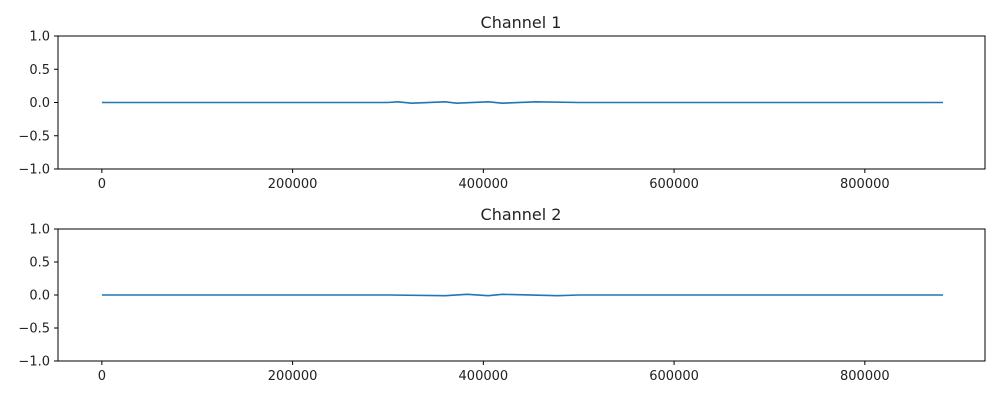 This screenshot has height=400, width=1000. Describe the element at coordinates (34, 329) in the screenshot. I see `channel-2-y-tick-label: −0.5` at that location.